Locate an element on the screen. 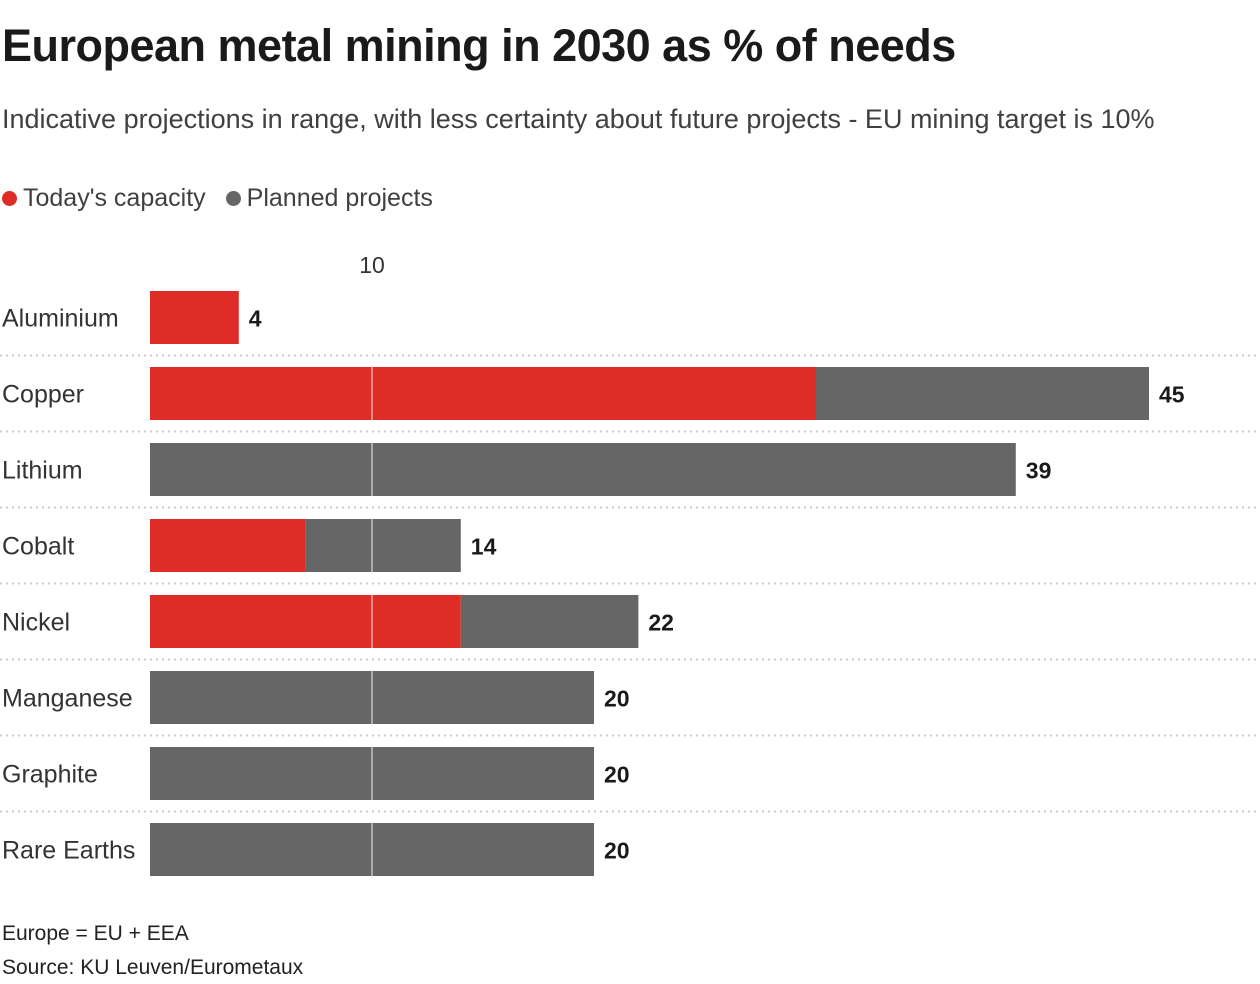 The height and width of the screenshot is (984, 1260). data-label: 39 is located at coordinates (1039, 471).